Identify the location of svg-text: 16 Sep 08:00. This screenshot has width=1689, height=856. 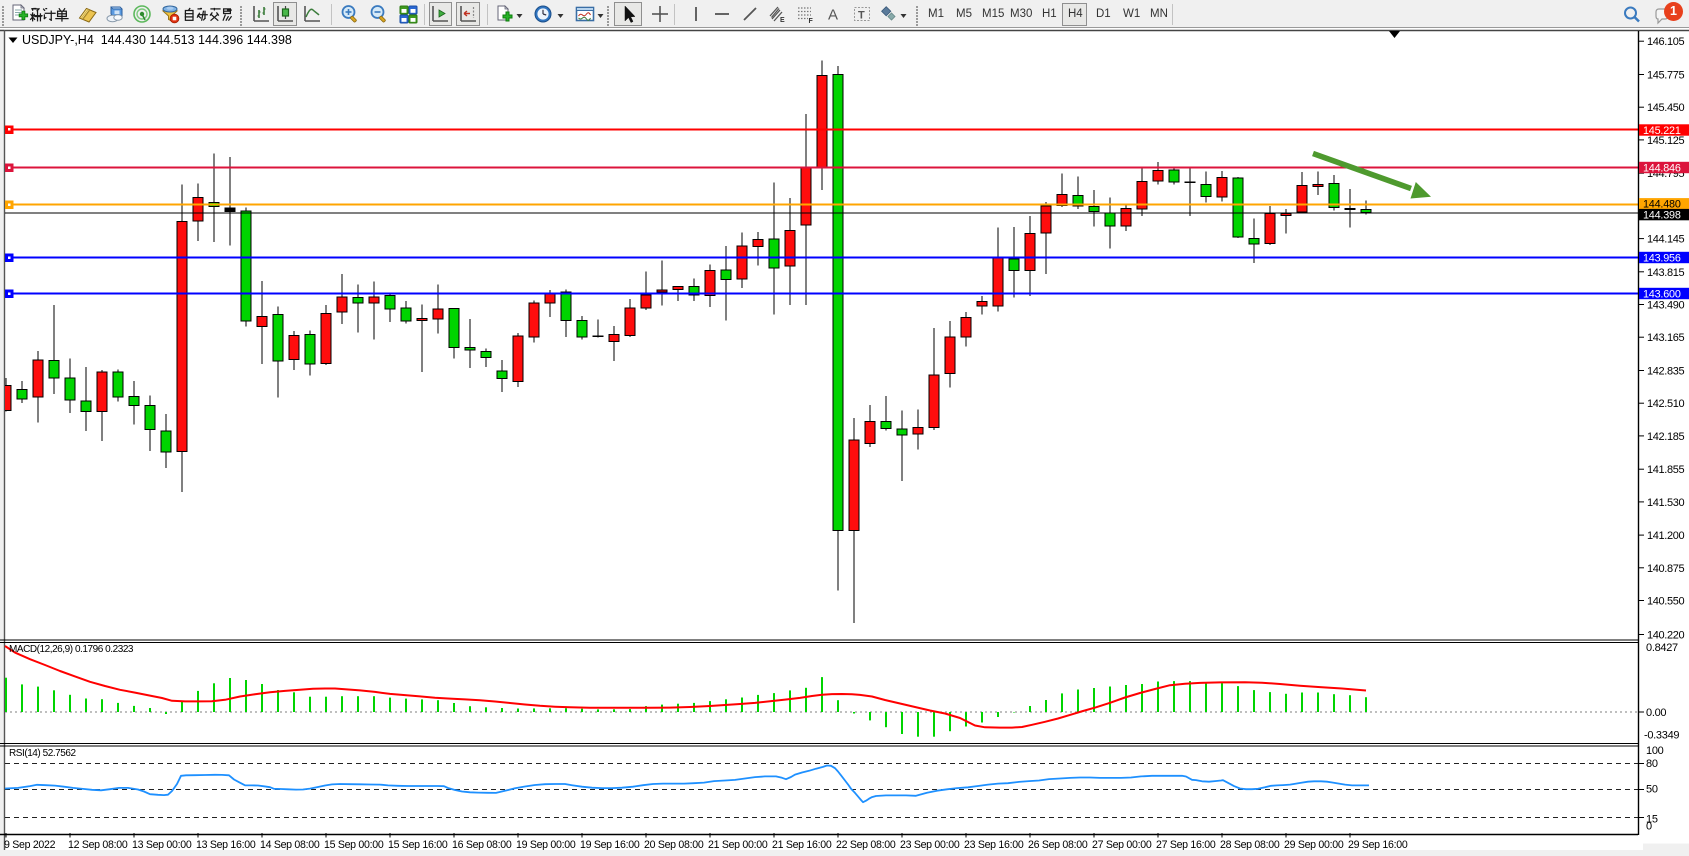
(482, 845).